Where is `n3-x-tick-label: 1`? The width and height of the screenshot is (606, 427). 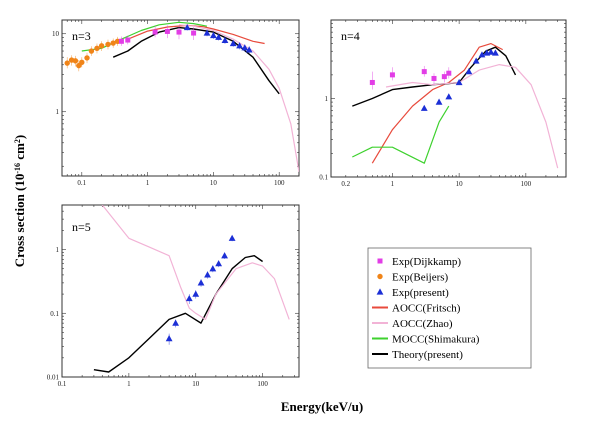 n3-x-tick-label: 1 is located at coordinates (148, 183).